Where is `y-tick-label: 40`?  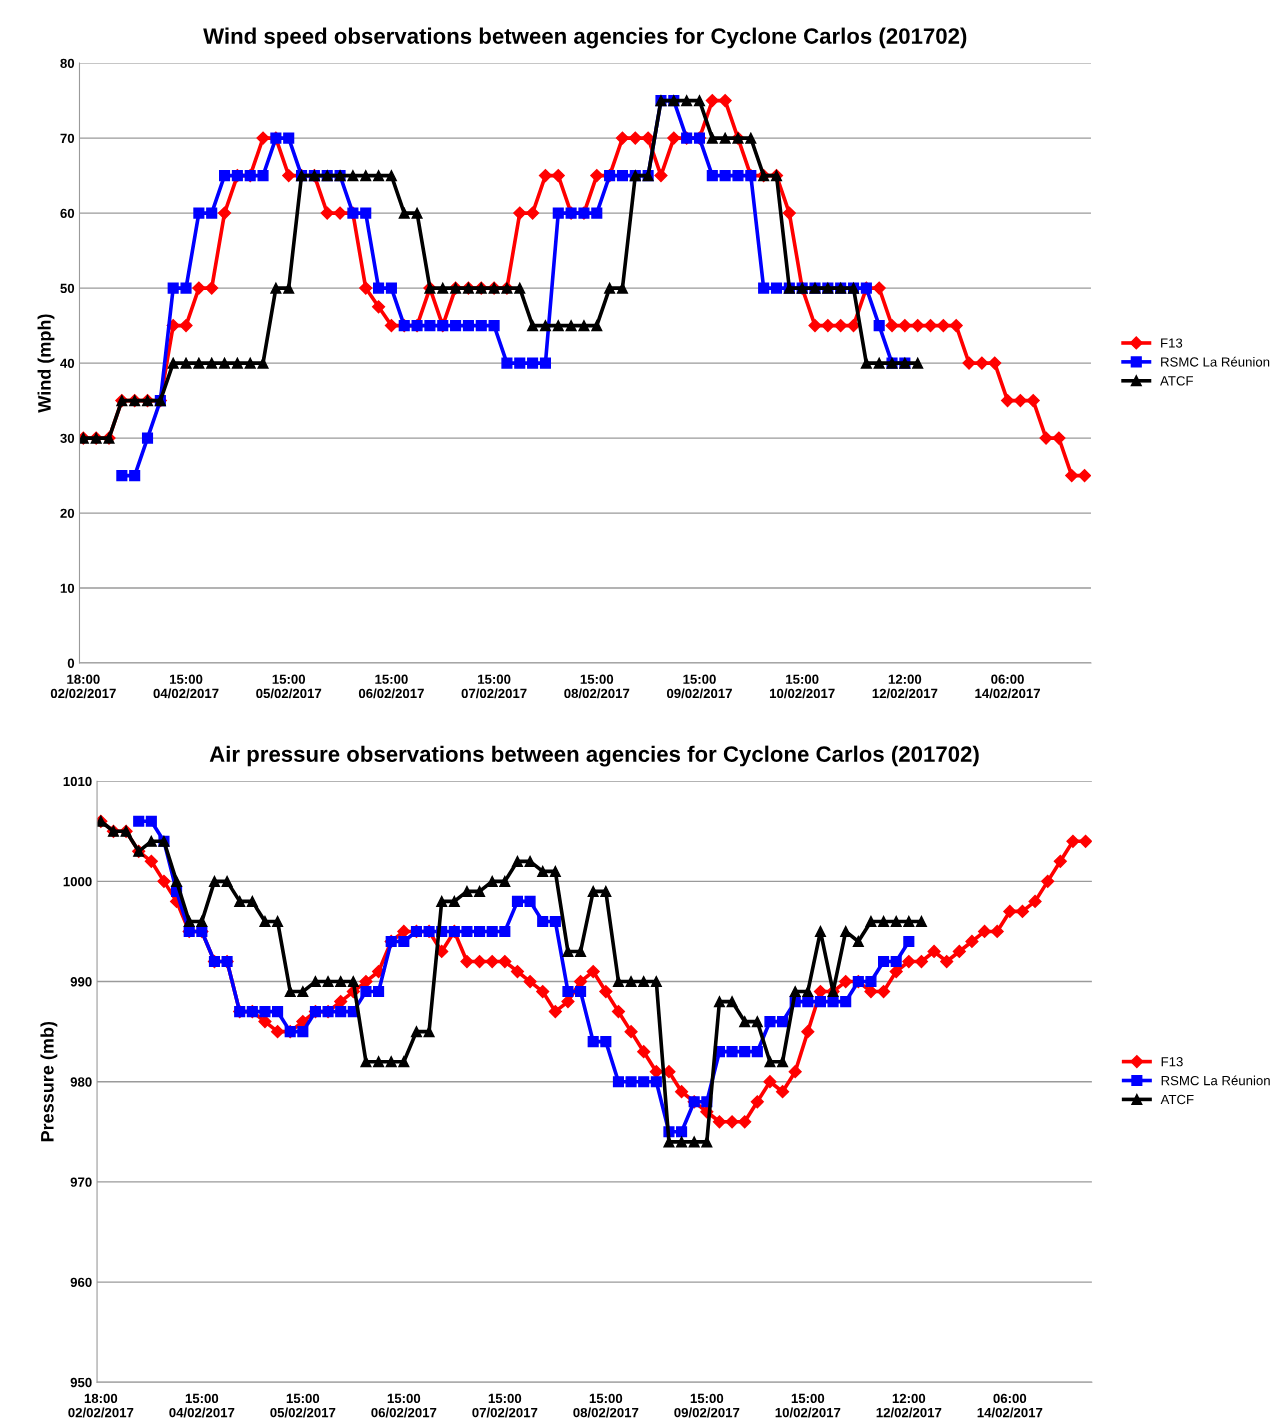
y-tick-label: 40 is located at coordinates (67, 363).